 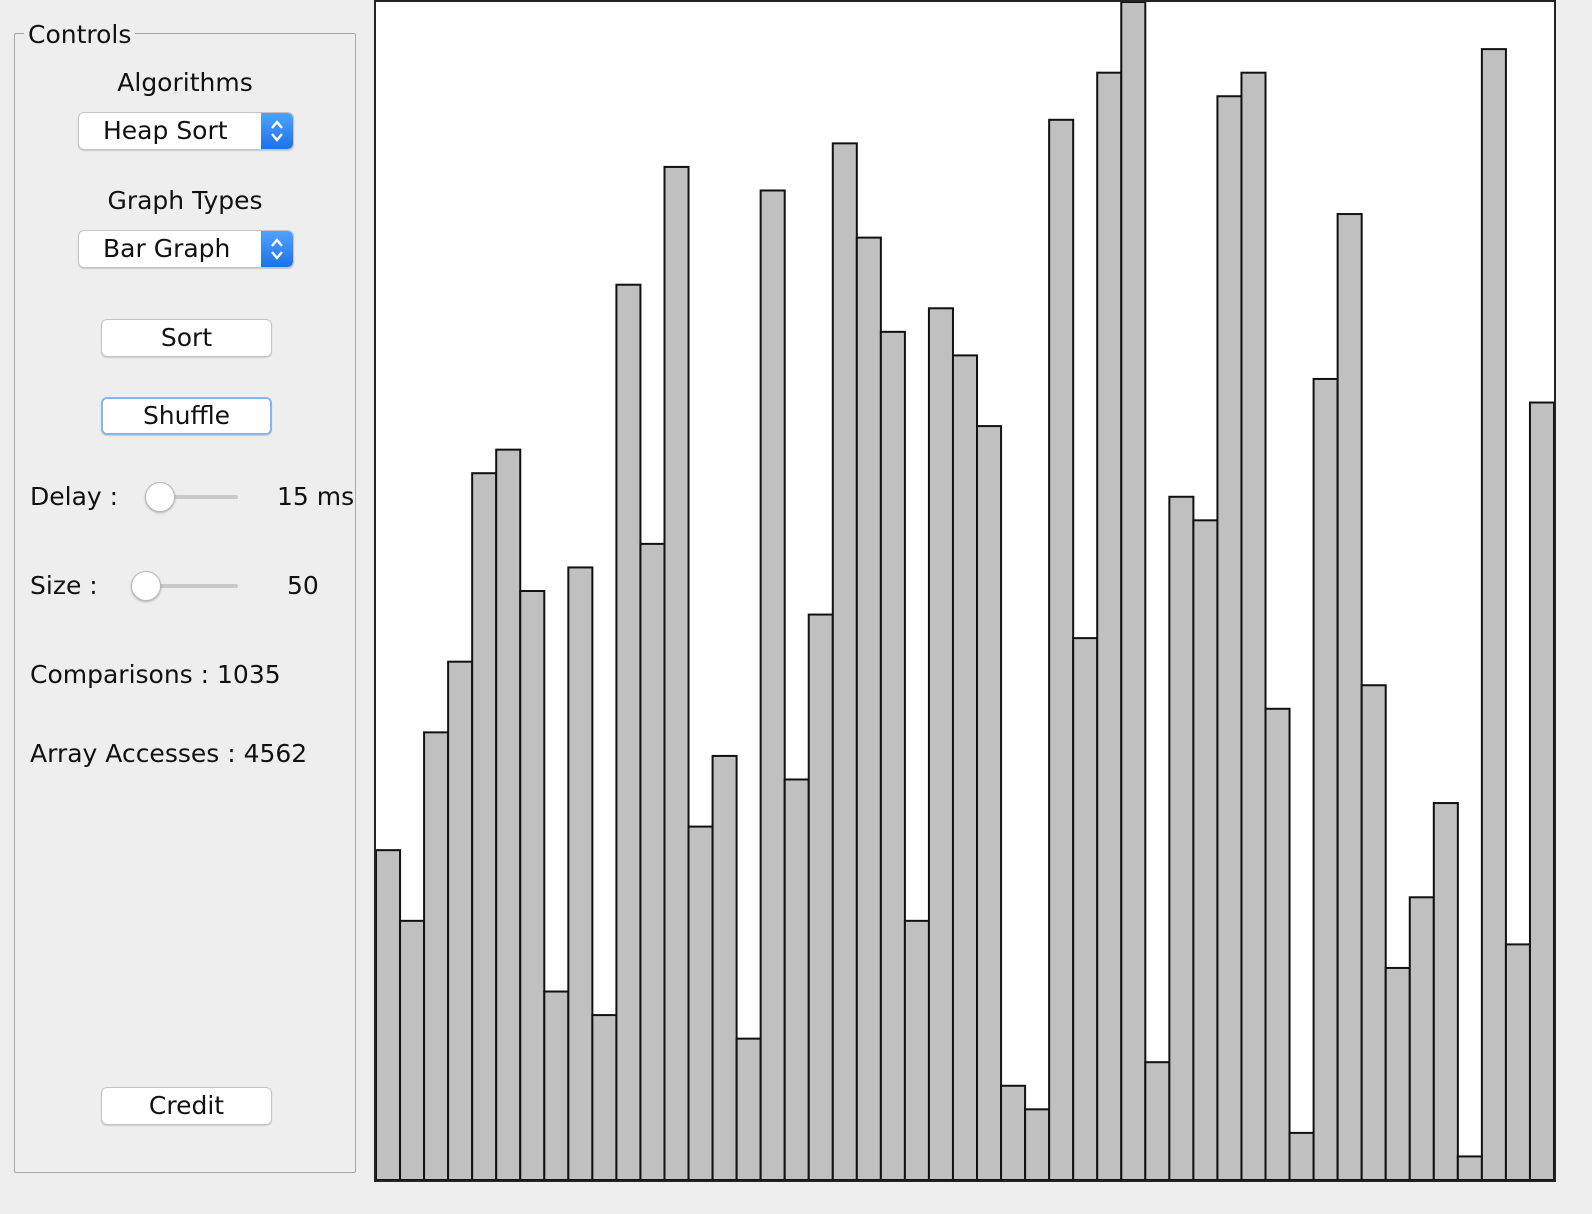 I want to click on comparisons-counter: Comparisons : 1035, so click(x=155, y=674).